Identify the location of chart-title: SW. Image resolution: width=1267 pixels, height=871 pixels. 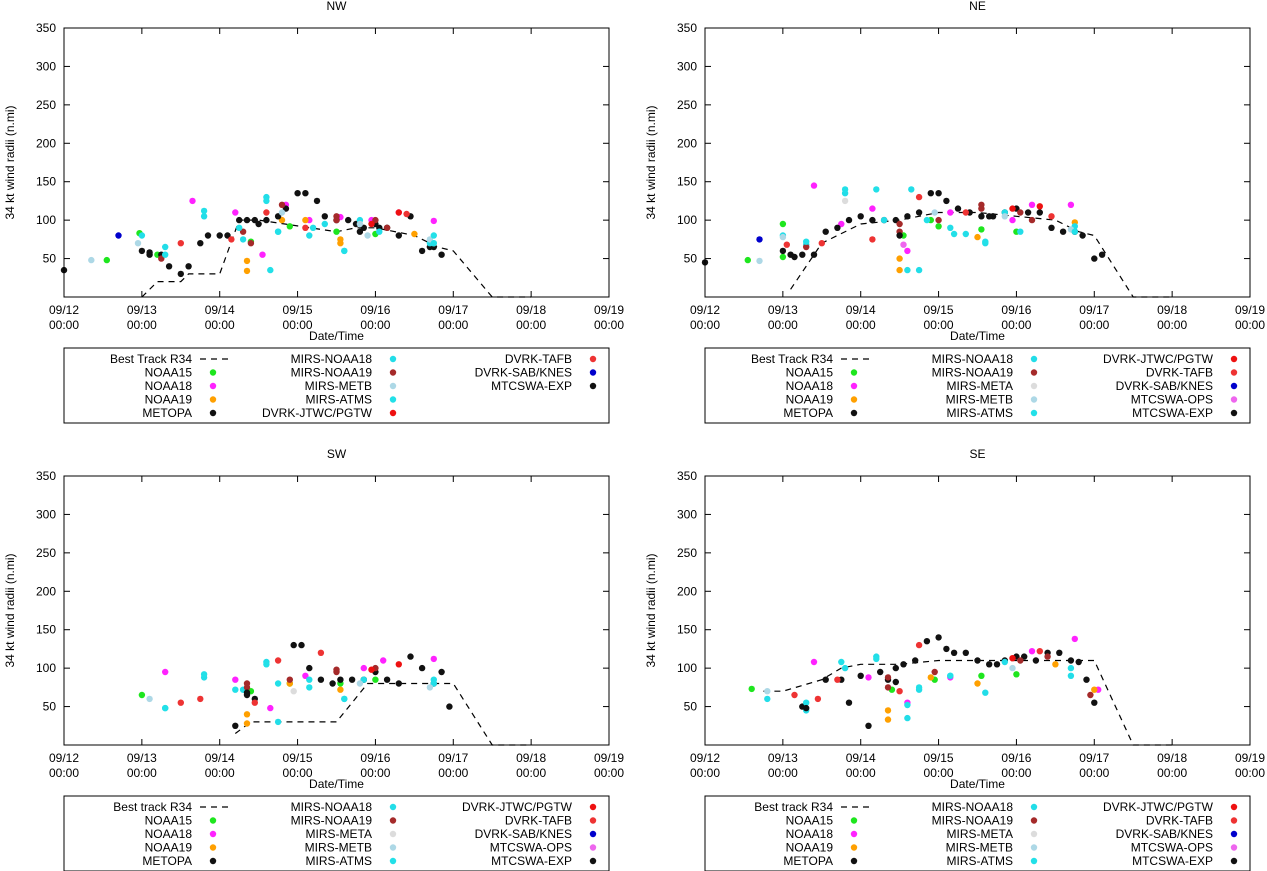
(337, 454).